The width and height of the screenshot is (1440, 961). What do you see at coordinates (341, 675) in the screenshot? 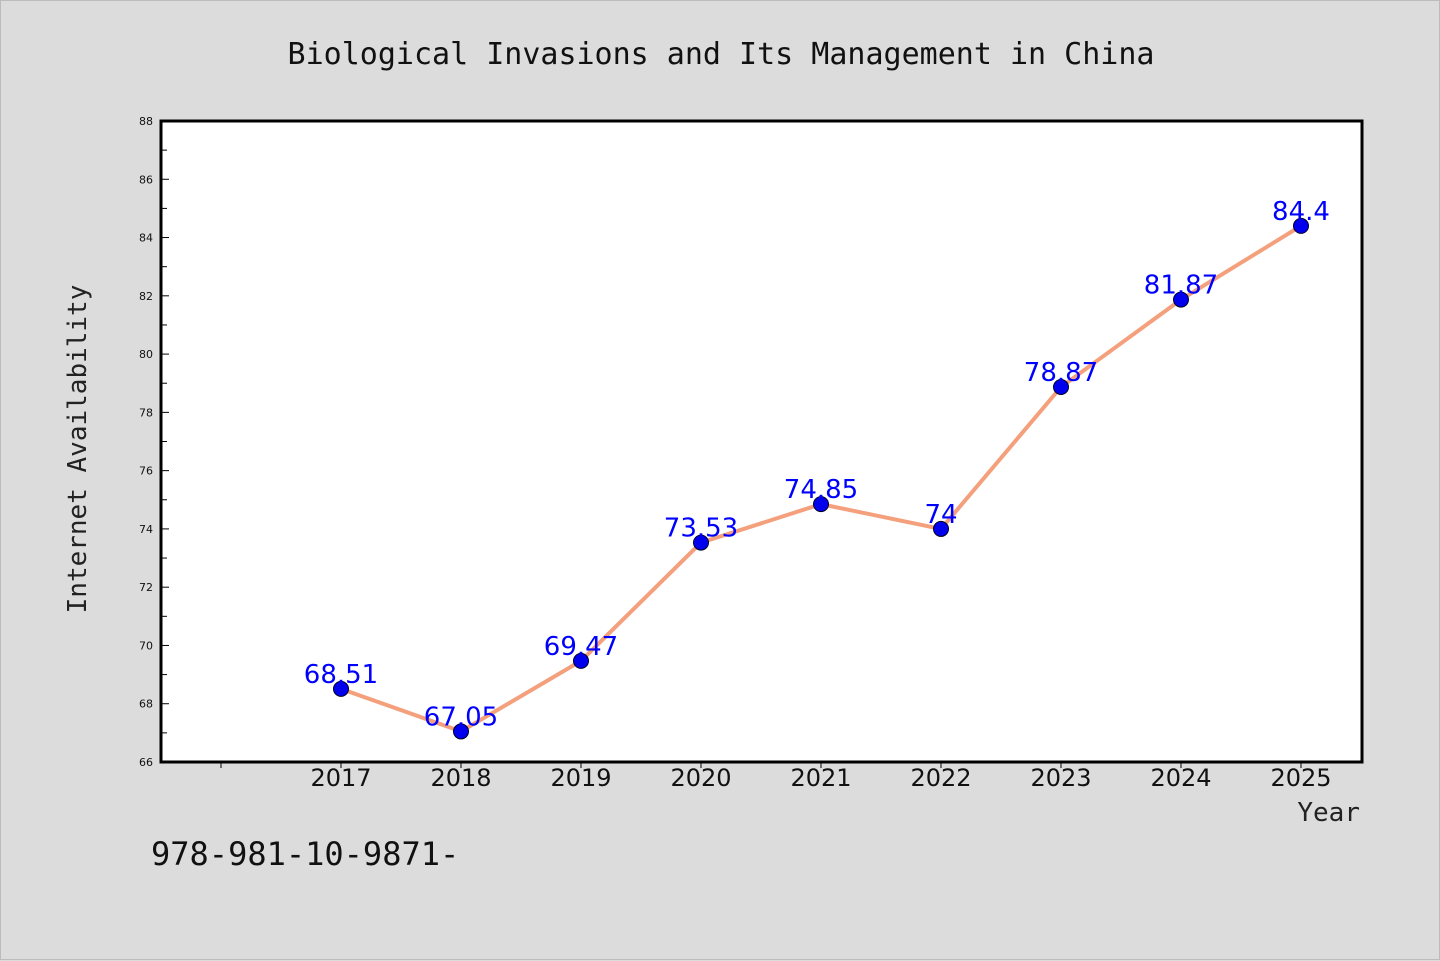
I see `data-label: 68.51` at bounding box center [341, 675].